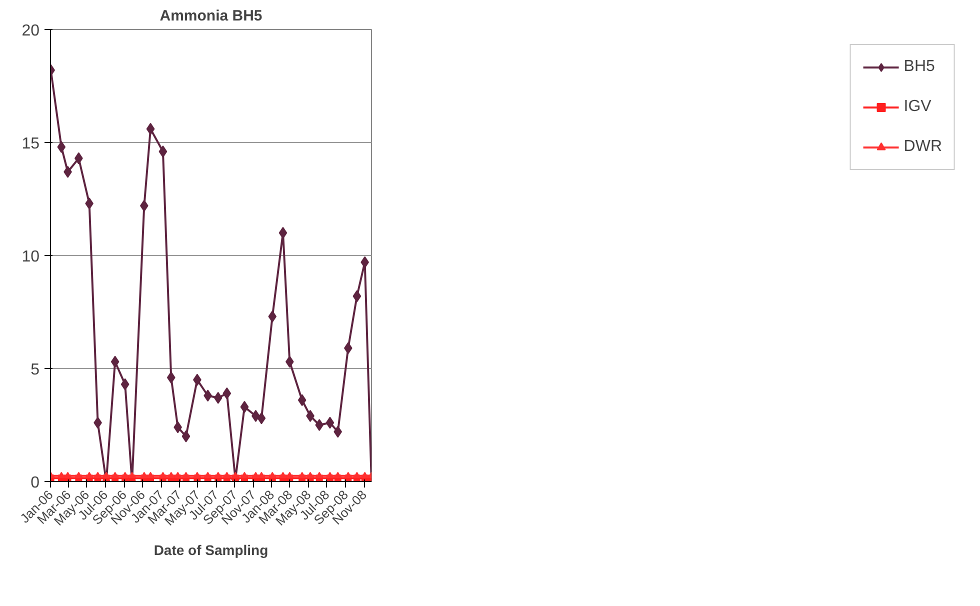 The image size is (980, 606). I want to click on y-tick-label: 5, so click(35, 370).